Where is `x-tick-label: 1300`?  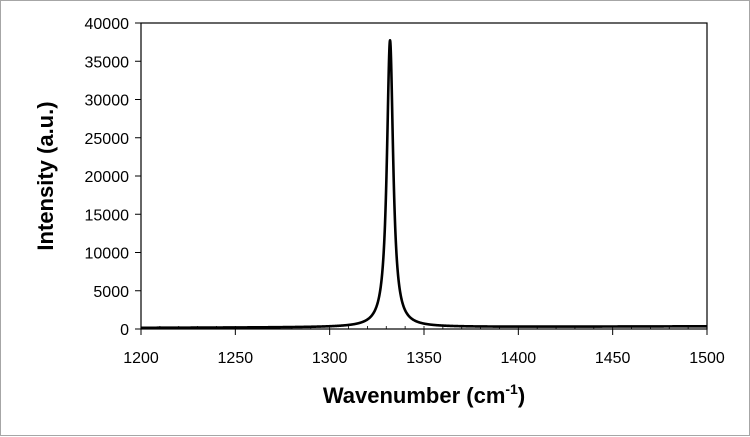
x-tick-label: 1300 is located at coordinates (330, 358).